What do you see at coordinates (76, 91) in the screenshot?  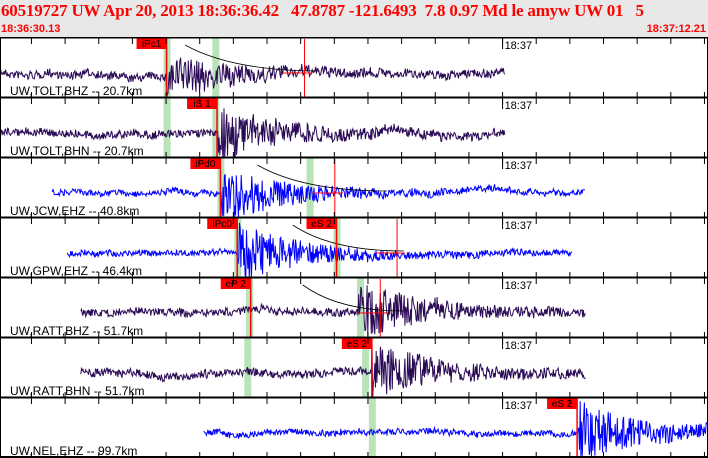 I see `channel-label: UW,TOLT,BHZ -- 20.7km` at bounding box center [76, 91].